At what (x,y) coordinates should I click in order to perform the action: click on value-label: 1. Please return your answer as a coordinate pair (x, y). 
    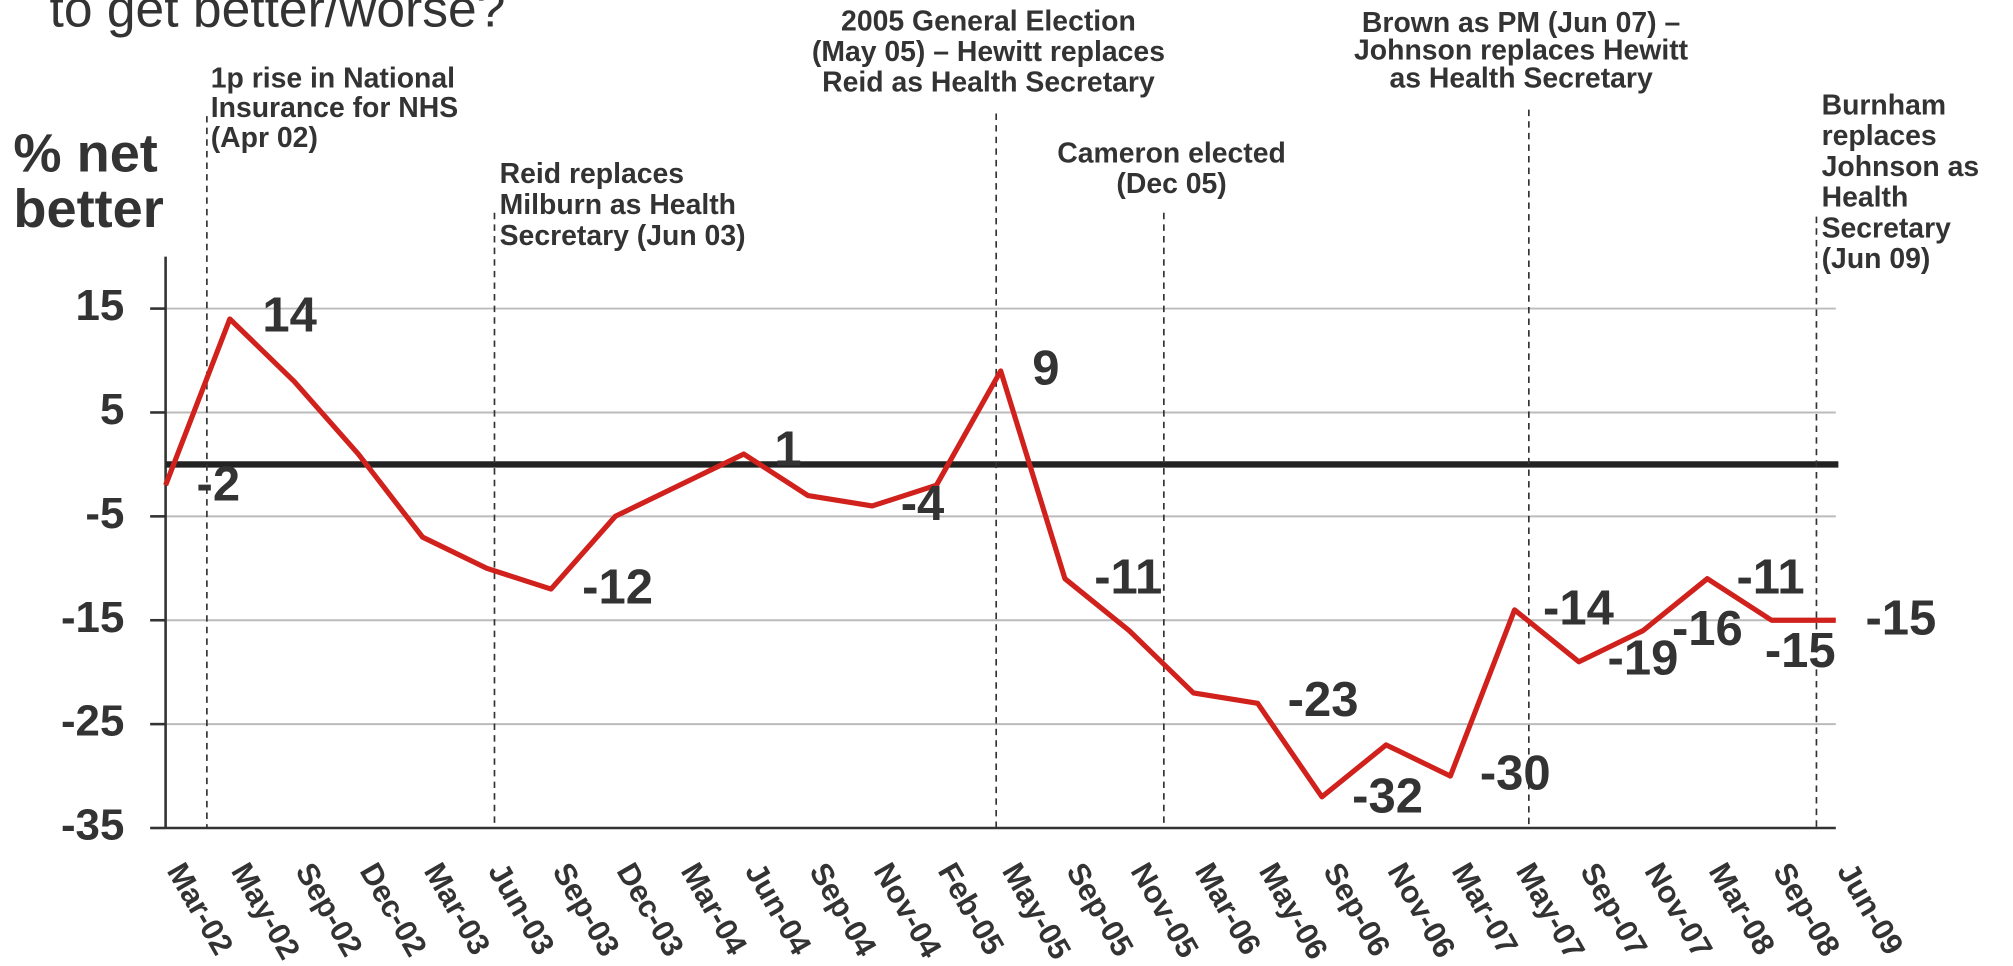
    Looking at the image, I should click on (787, 450).